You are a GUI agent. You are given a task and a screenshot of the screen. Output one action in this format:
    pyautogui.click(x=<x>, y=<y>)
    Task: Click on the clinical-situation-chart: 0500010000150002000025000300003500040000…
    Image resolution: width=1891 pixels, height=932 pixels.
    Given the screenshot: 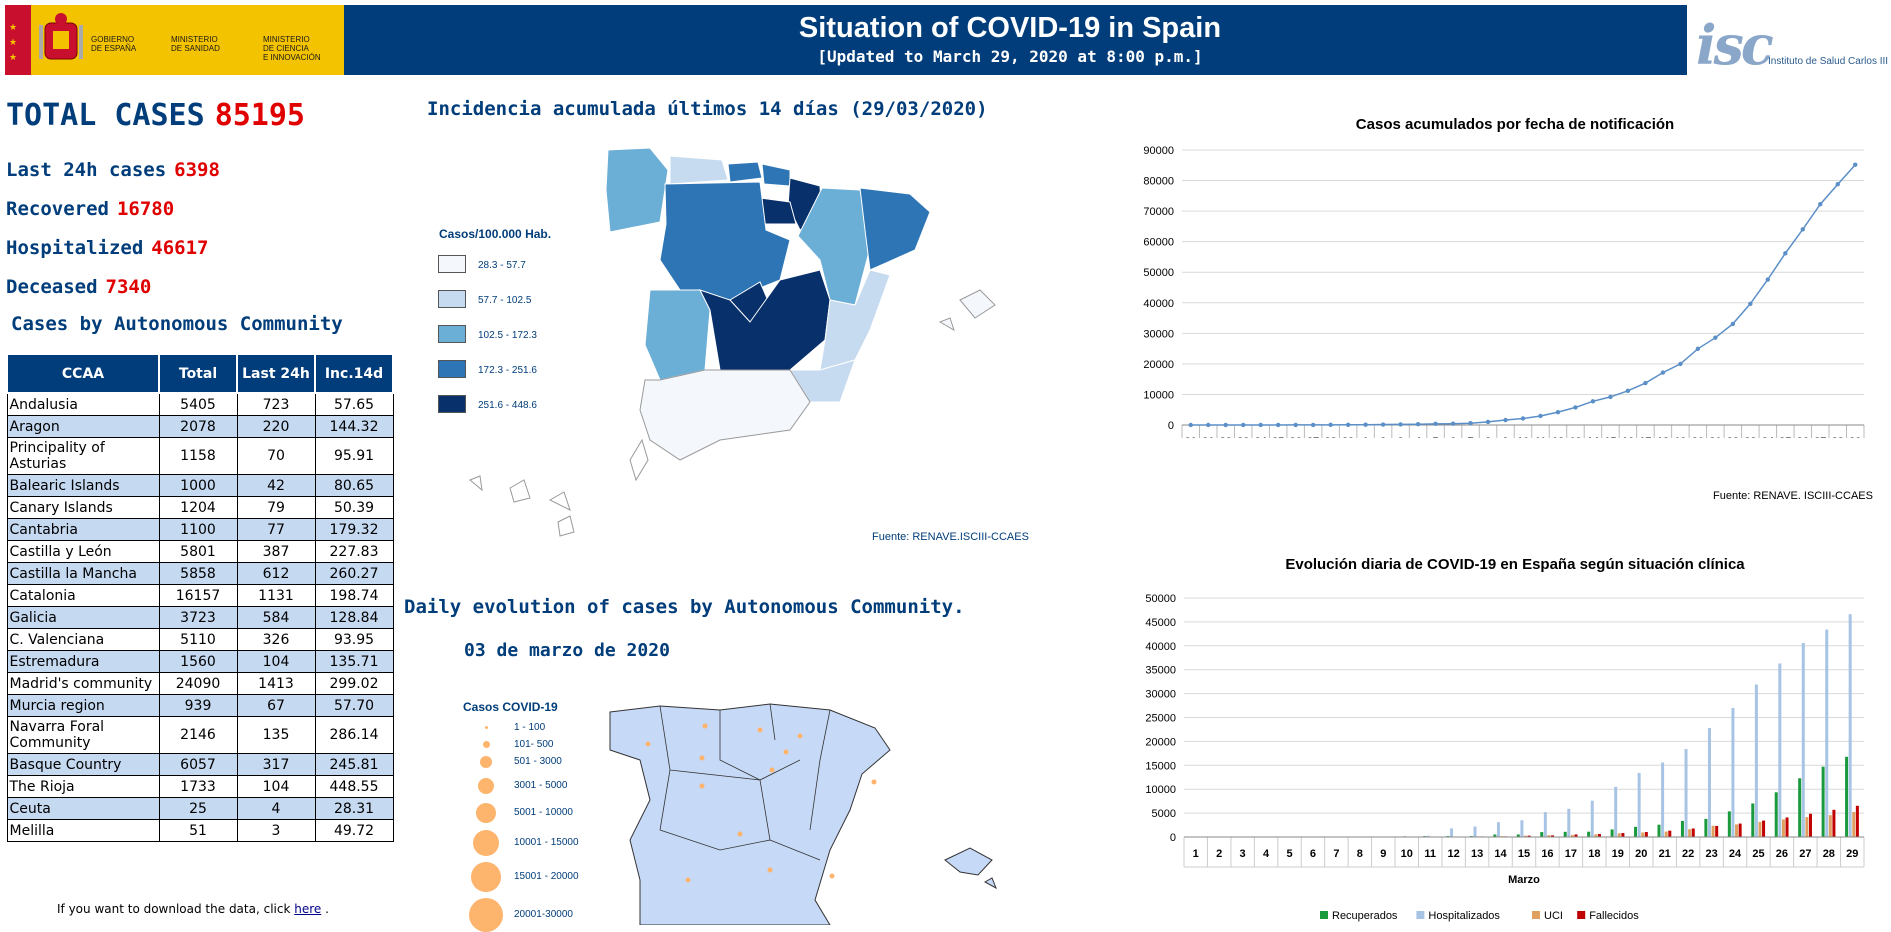 What is the action you would take?
    pyautogui.click(x=1515, y=752)
    